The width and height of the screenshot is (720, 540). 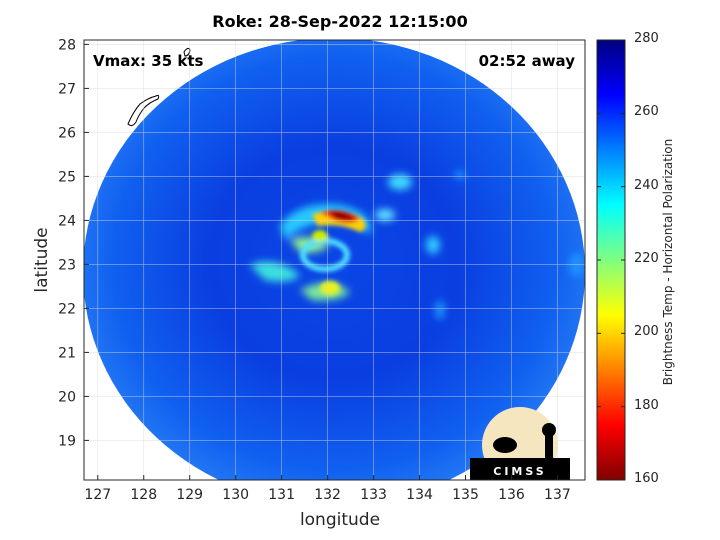 What do you see at coordinates (148, 61) in the screenshot?
I see `vmax-label: Vmax: 35 kts` at bounding box center [148, 61].